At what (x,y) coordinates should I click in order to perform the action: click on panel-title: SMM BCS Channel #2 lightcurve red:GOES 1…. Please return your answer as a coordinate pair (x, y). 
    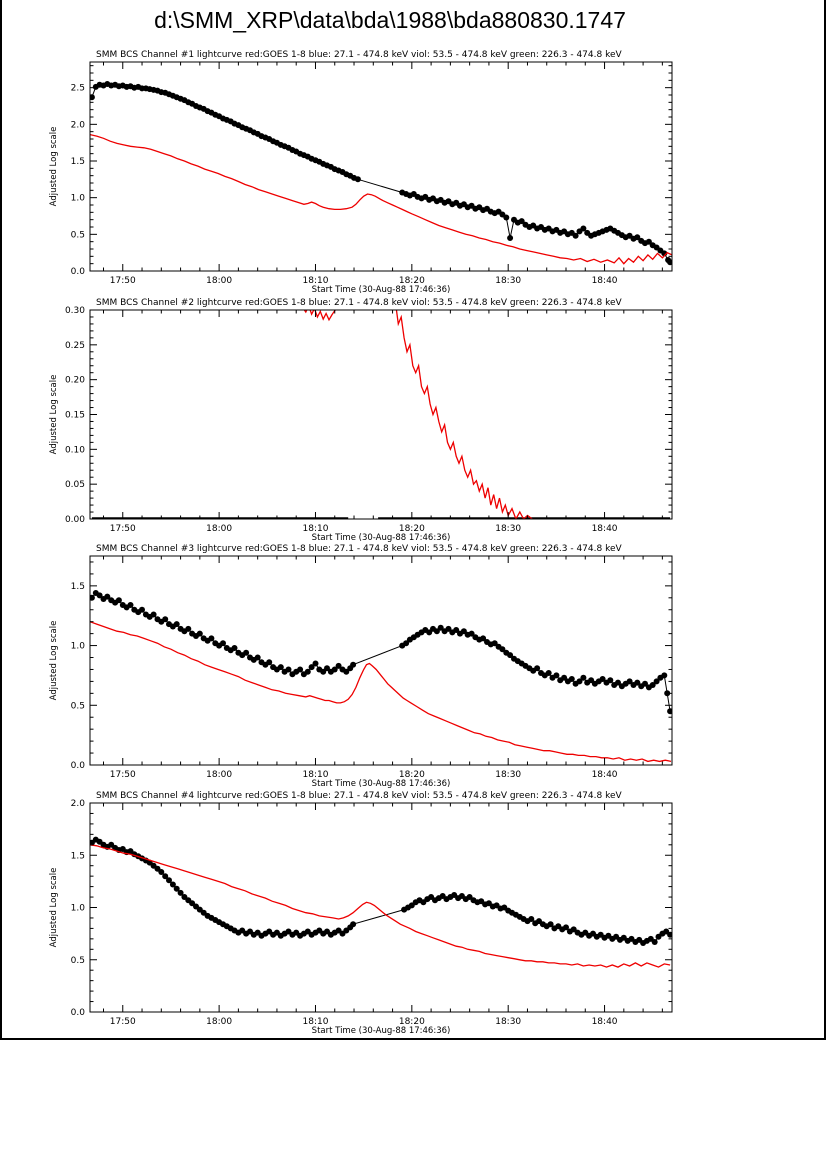
    Looking at the image, I should click on (359, 303).